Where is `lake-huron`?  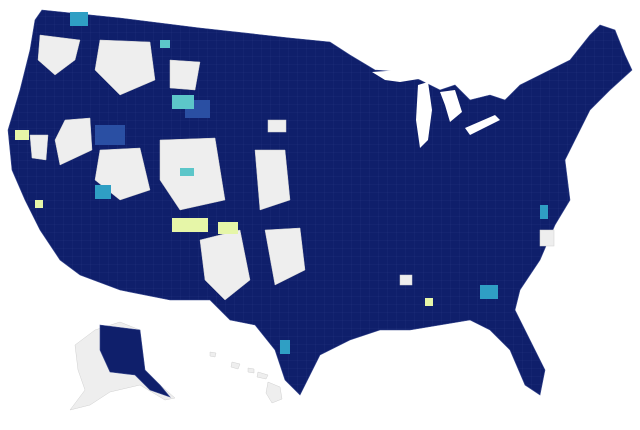
lake-huron is located at coordinates (451, 106).